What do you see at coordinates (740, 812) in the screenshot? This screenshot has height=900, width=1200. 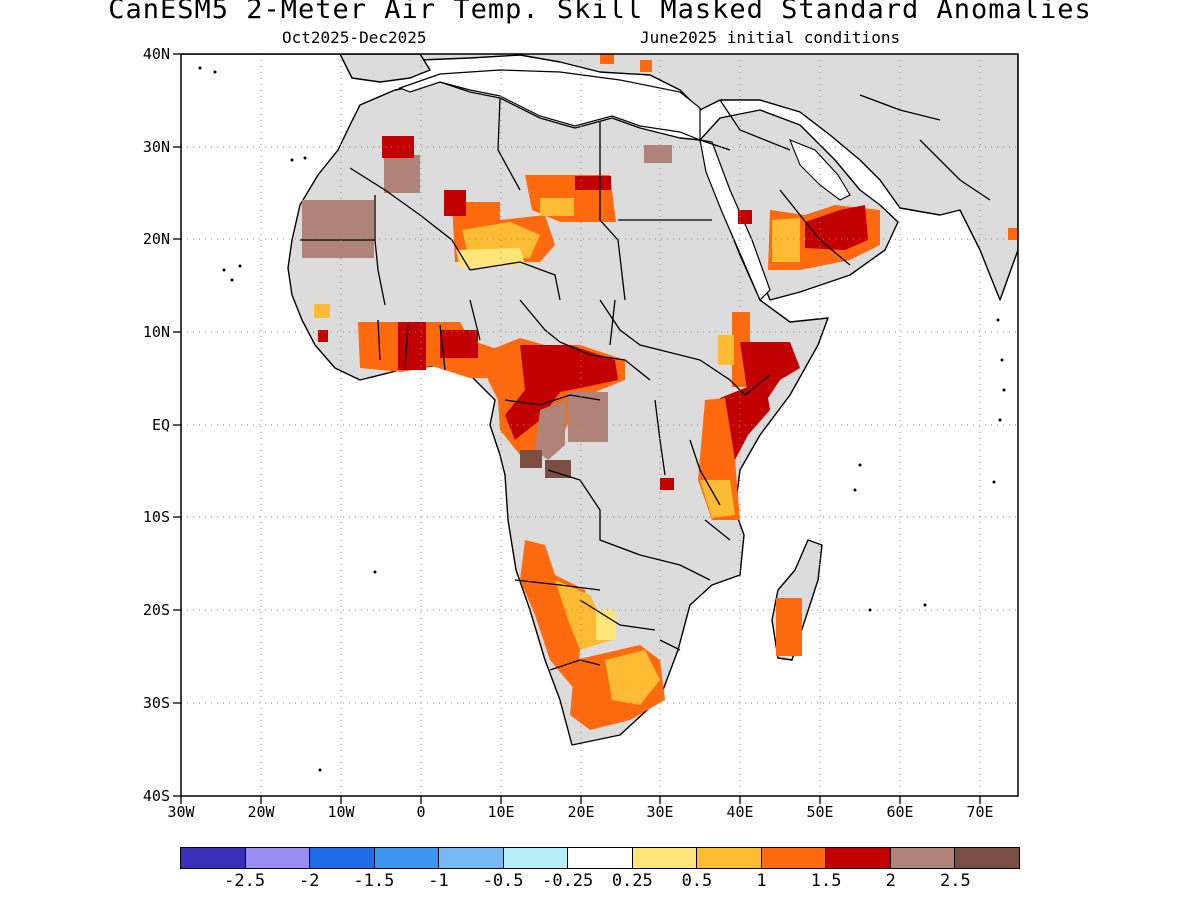 I see `lon-tick-label: 40E` at bounding box center [740, 812].